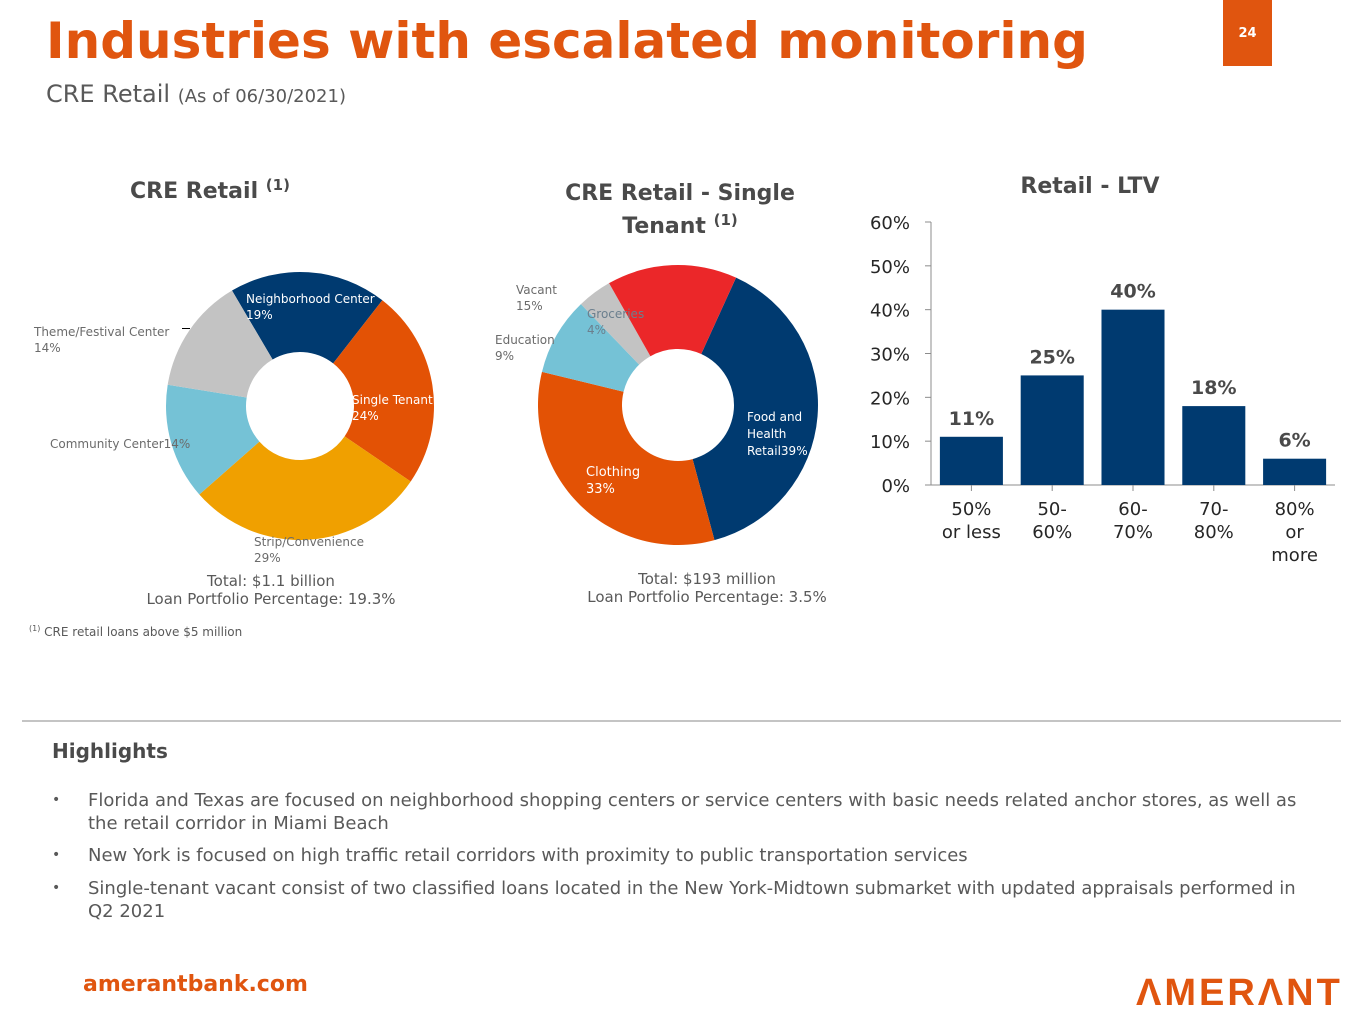 This screenshot has width=1365, height=1024. Describe the element at coordinates (890, 442) in the screenshot. I see `y-tick-label: 10%` at that location.